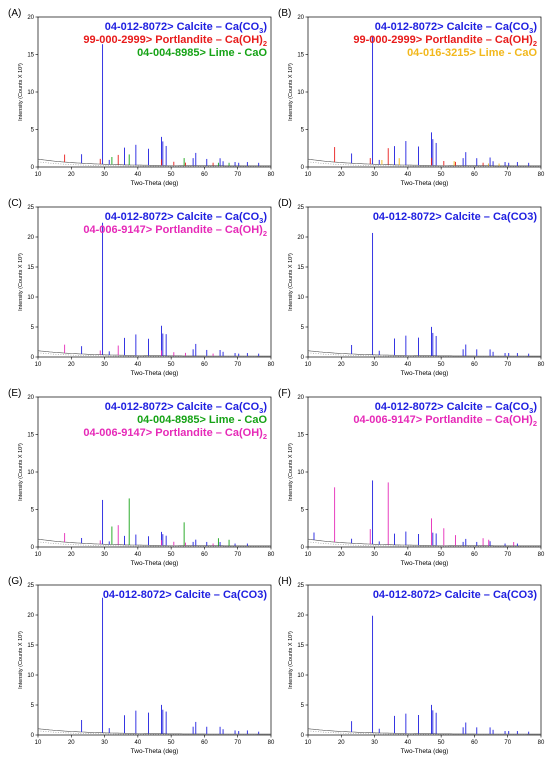 This screenshot has height=761, width=550. Describe the element at coordinates (284, 13) in the screenshot. I see `panel-label: (B)` at that location.